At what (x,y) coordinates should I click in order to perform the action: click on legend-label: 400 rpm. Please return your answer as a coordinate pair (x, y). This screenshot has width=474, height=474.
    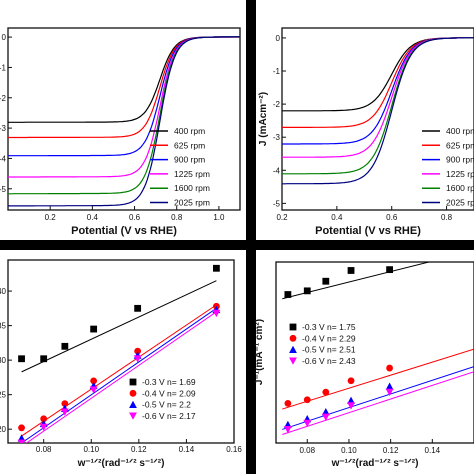
    Looking at the image, I should click on (460, 131).